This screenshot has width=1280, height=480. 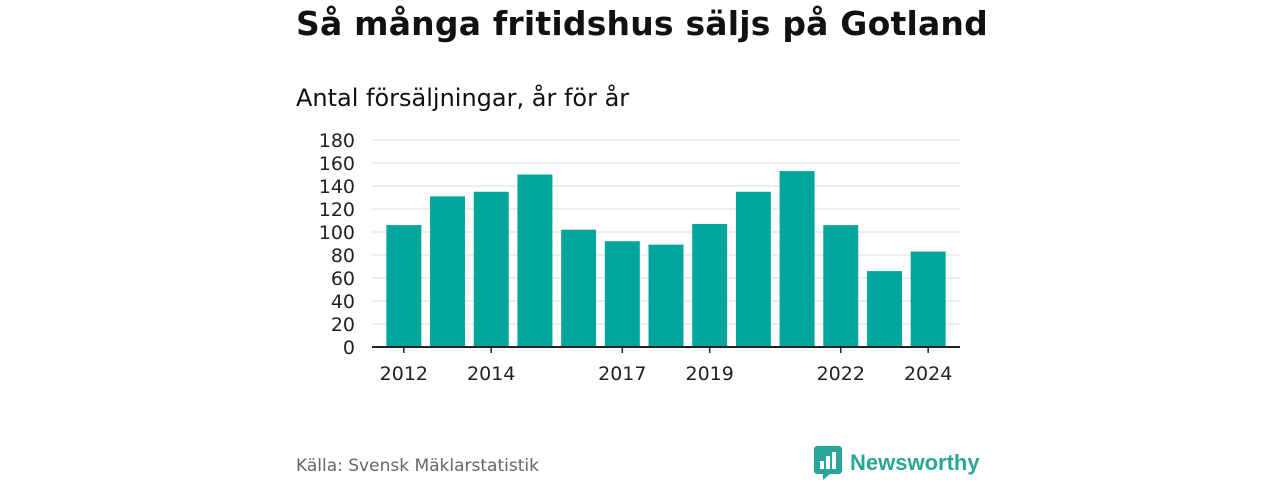 What do you see at coordinates (491, 269) in the screenshot?
I see `bar-2014` at bounding box center [491, 269].